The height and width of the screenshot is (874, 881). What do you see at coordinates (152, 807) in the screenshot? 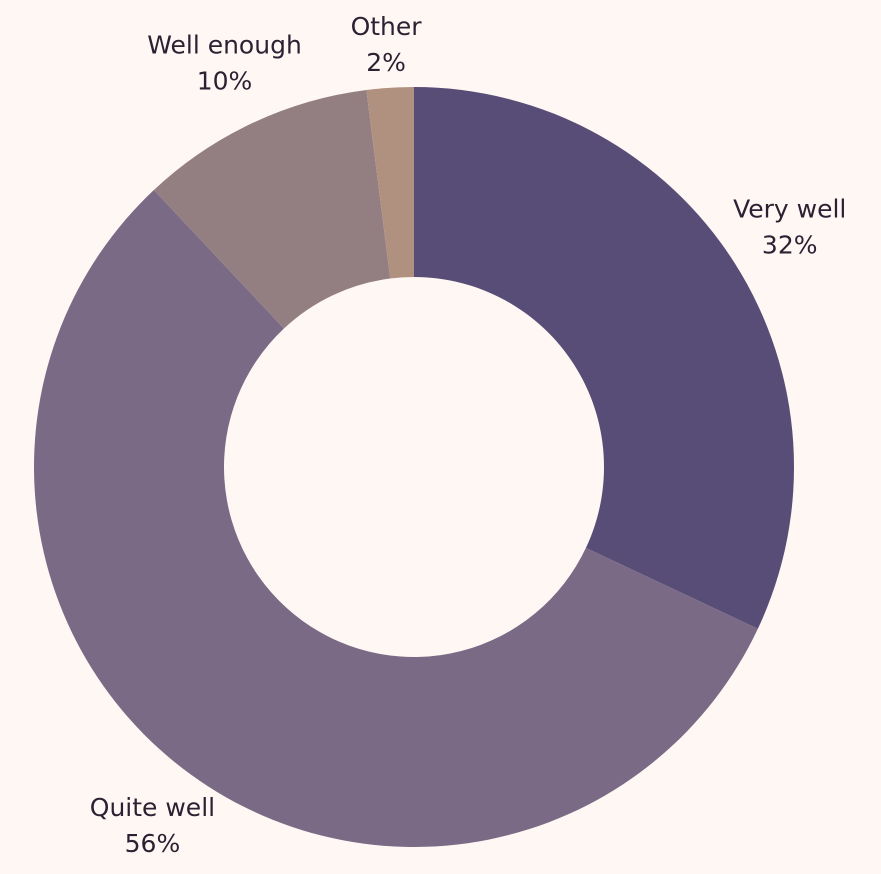
I see `slice-label: Quite well` at bounding box center [152, 807].